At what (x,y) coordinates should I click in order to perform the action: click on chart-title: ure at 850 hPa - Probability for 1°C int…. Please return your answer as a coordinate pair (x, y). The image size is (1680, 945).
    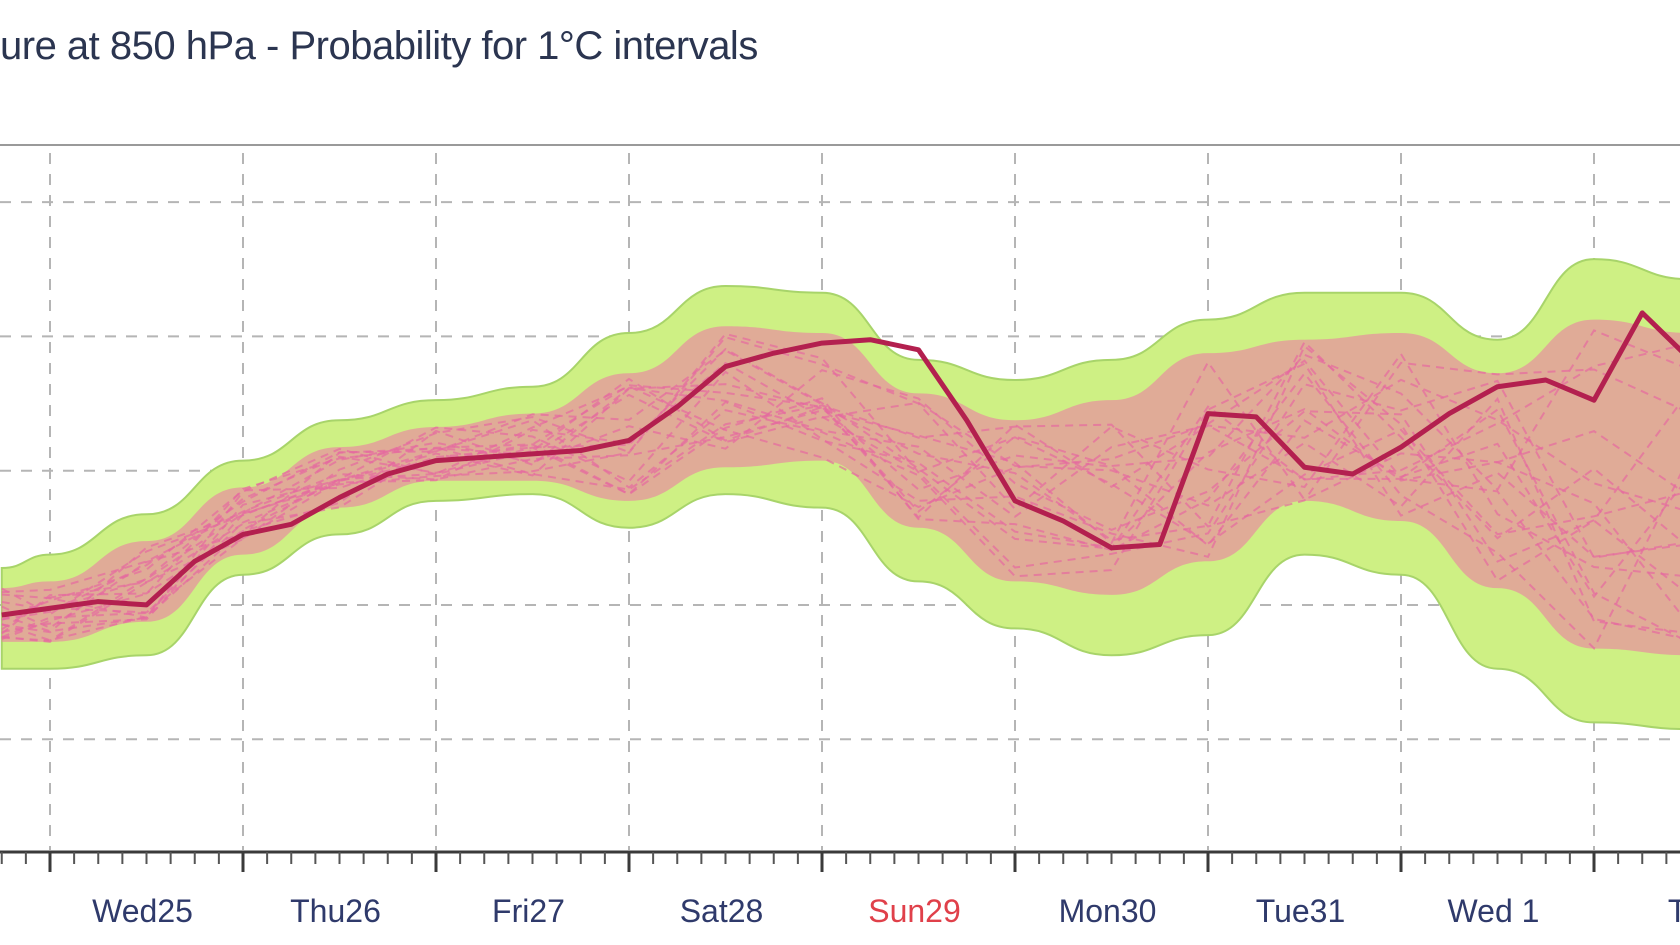
    Looking at the image, I should click on (379, 46).